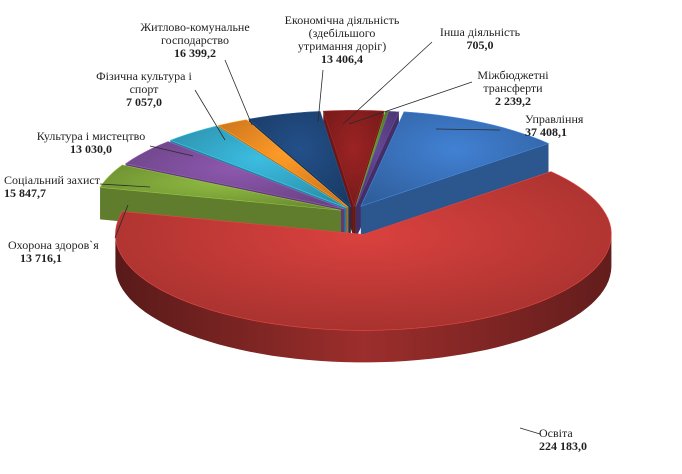  I want to click on label-kultura: Культура і мистецтво 13 030,0, so click(91, 143).